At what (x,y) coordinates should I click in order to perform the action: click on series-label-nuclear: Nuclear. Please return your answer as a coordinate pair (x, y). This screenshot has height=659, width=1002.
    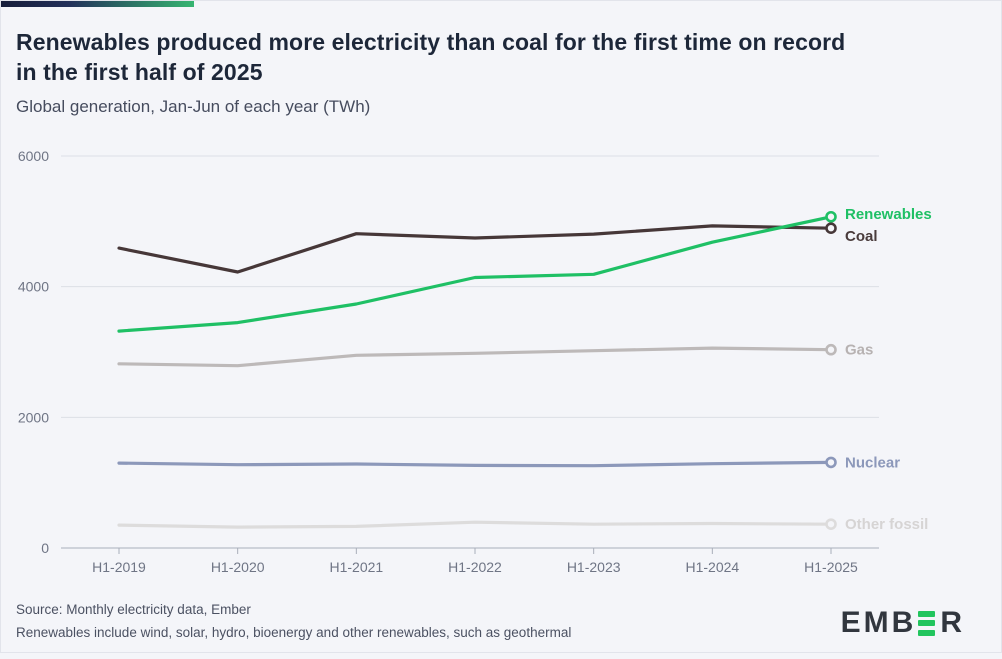
    Looking at the image, I should click on (872, 462).